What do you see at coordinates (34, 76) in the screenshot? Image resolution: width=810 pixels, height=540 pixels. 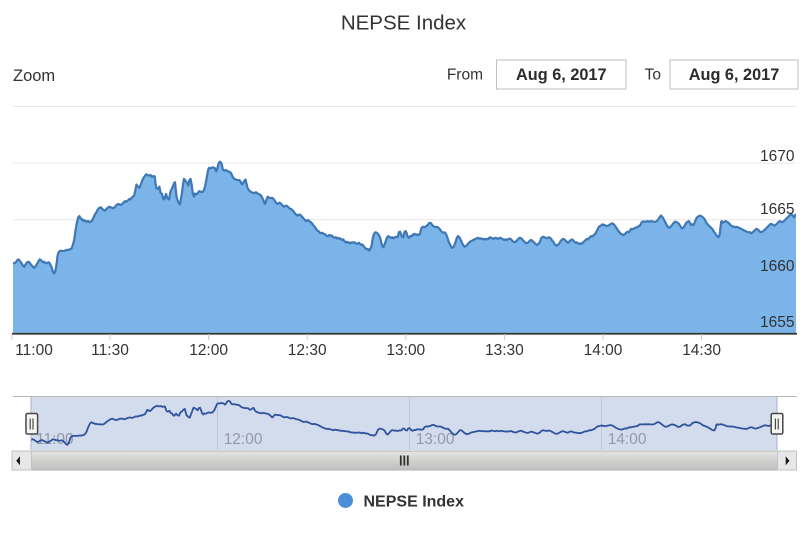 I see `svg-text: Zoom` at bounding box center [34, 76].